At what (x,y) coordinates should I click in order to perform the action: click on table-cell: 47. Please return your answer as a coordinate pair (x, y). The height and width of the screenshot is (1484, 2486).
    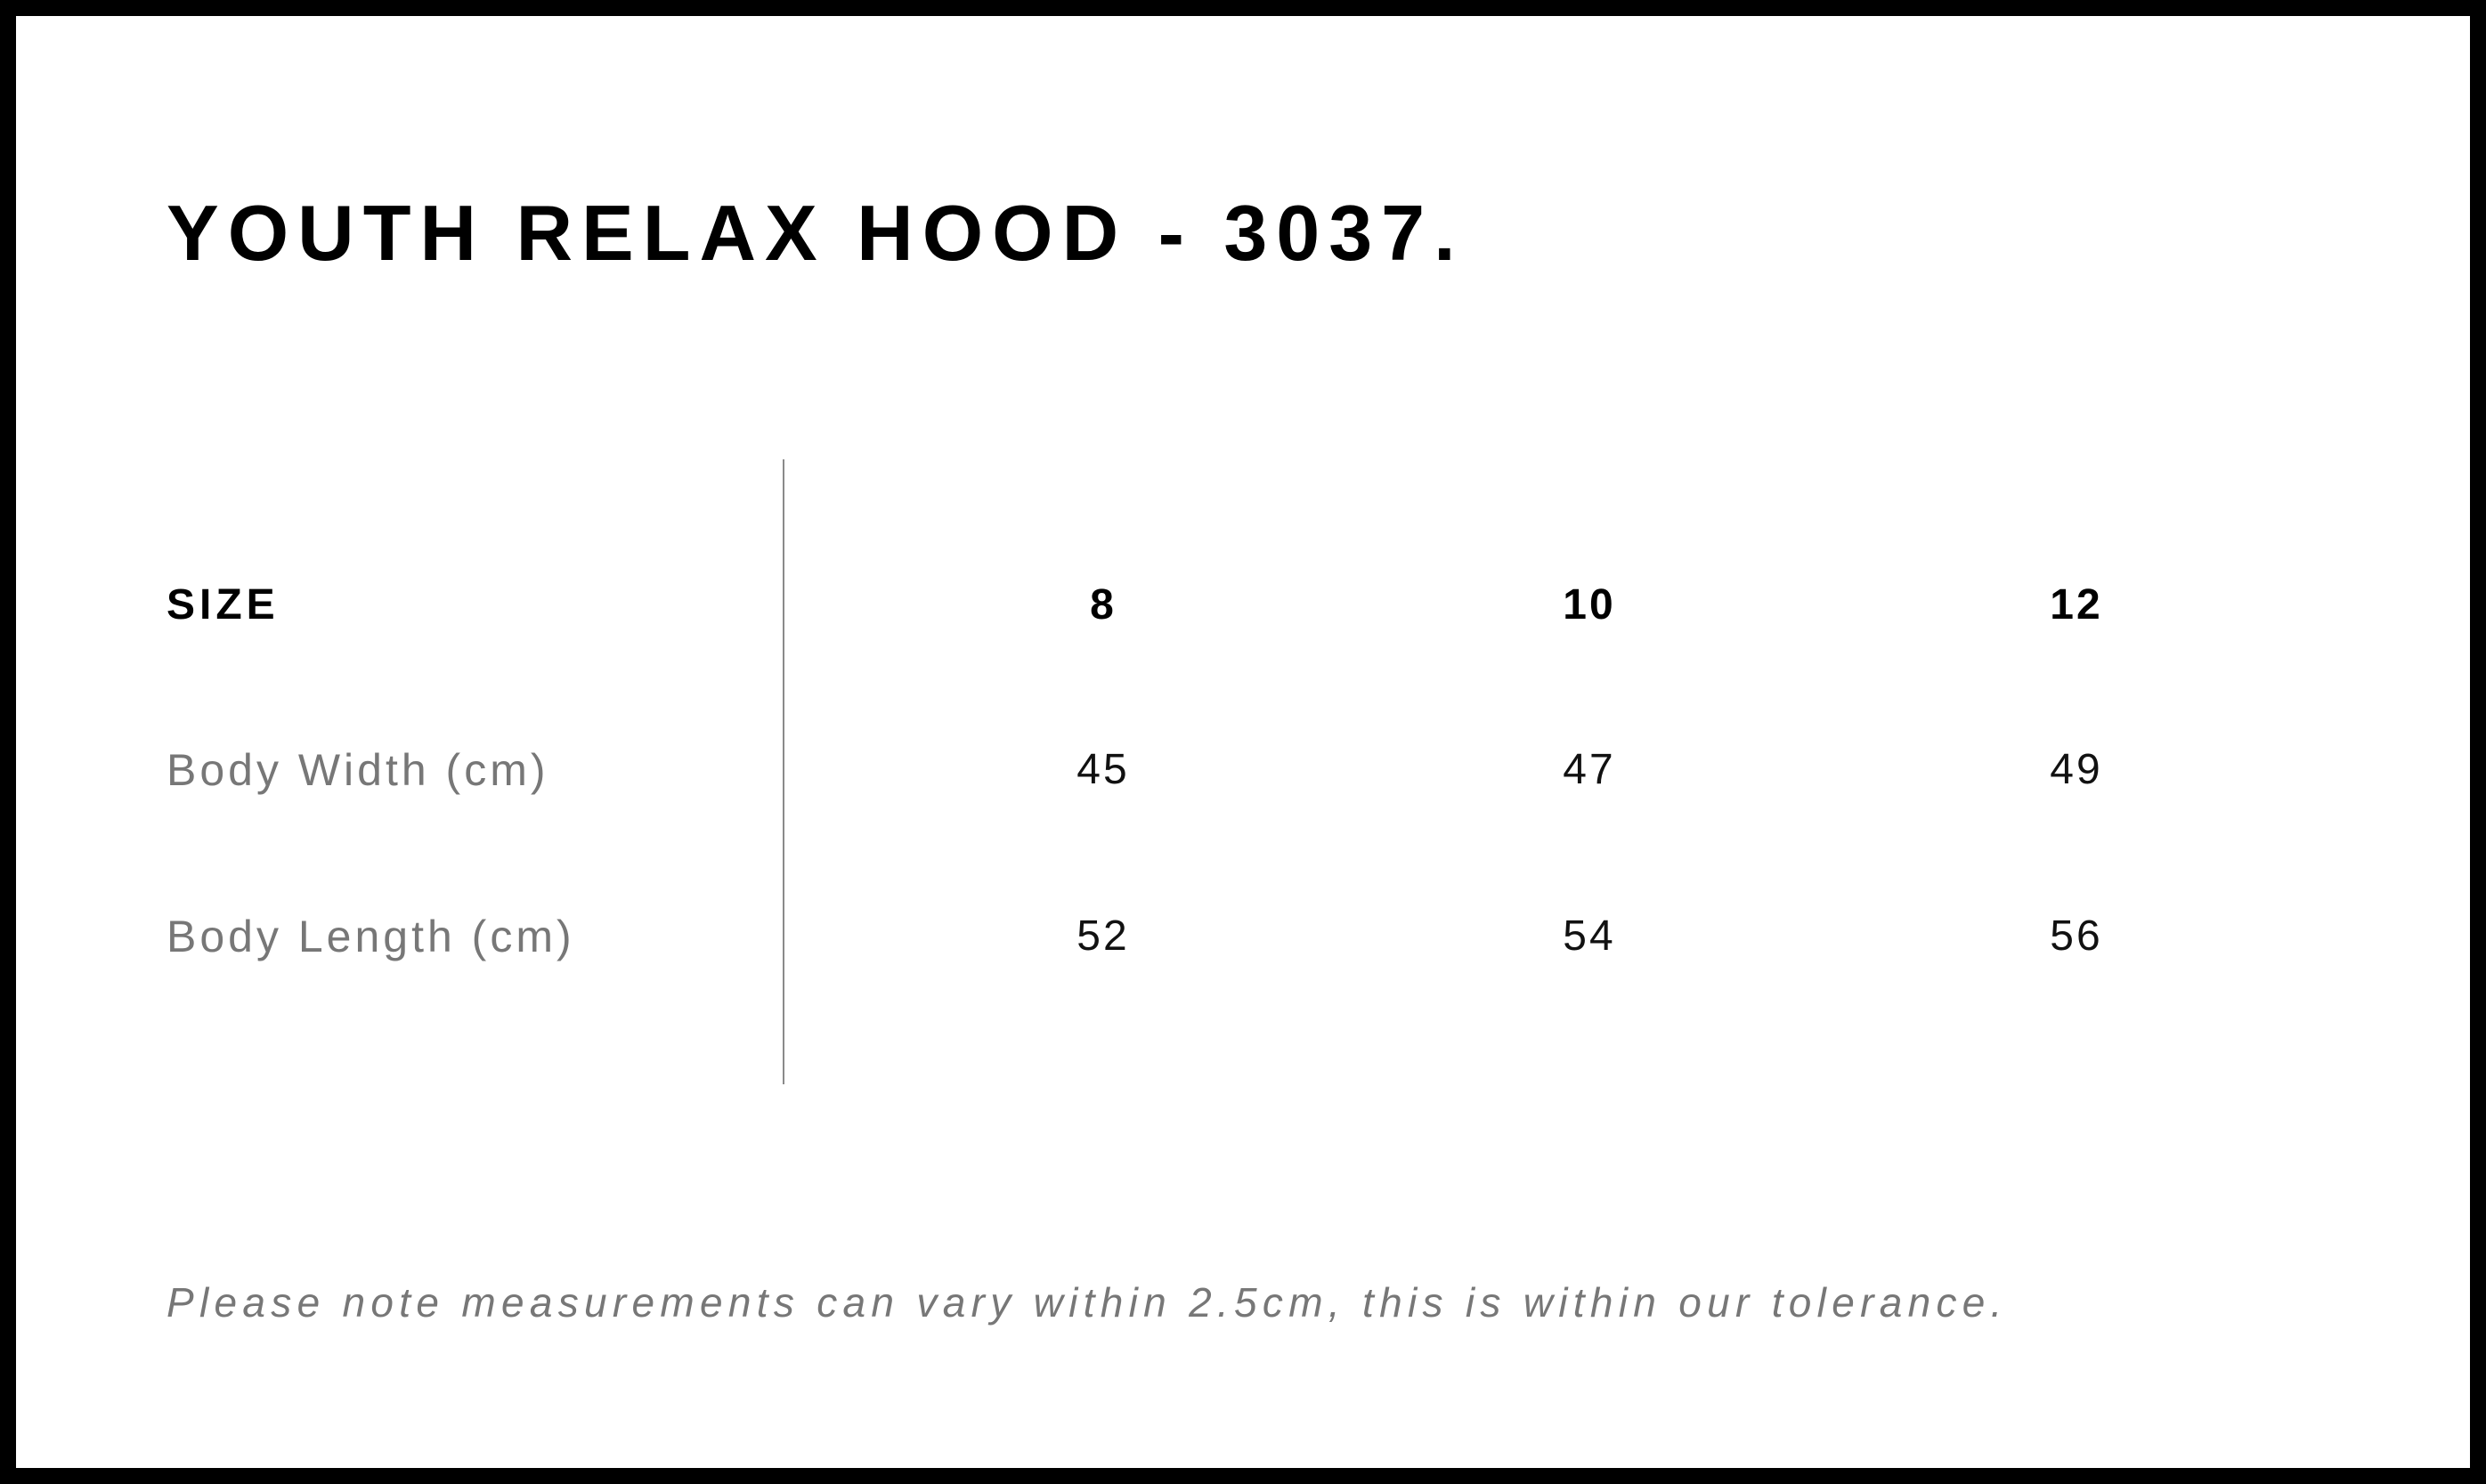
    Looking at the image, I should click on (1590, 769).